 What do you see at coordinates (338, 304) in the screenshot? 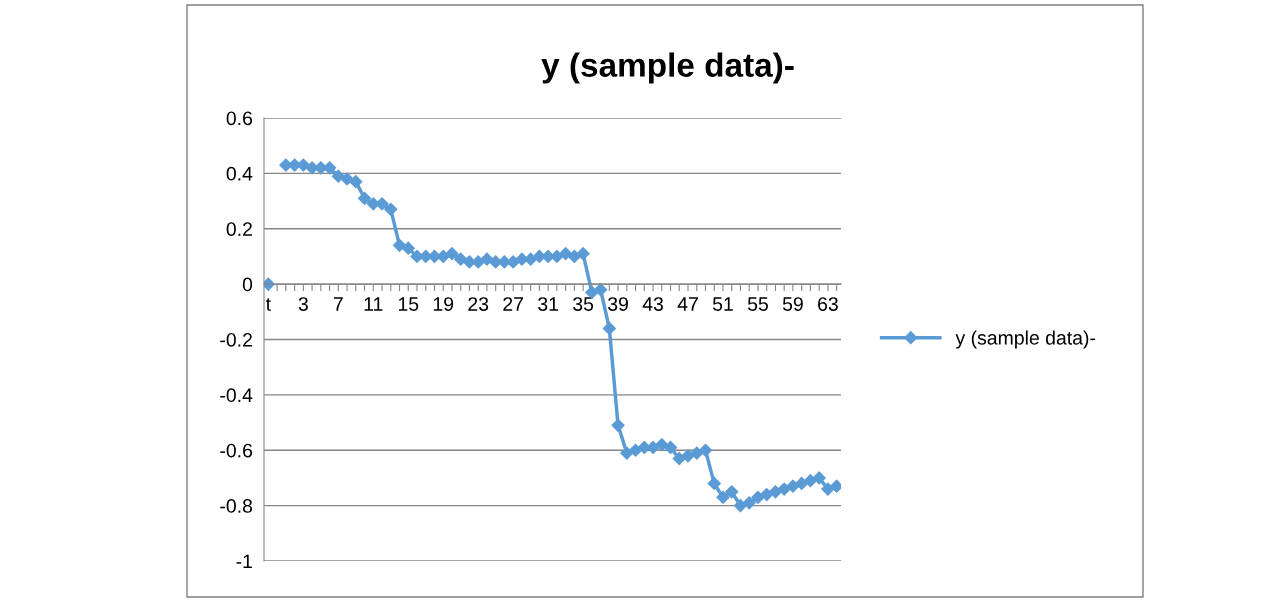
I see `x-tick-label: 7` at bounding box center [338, 304].